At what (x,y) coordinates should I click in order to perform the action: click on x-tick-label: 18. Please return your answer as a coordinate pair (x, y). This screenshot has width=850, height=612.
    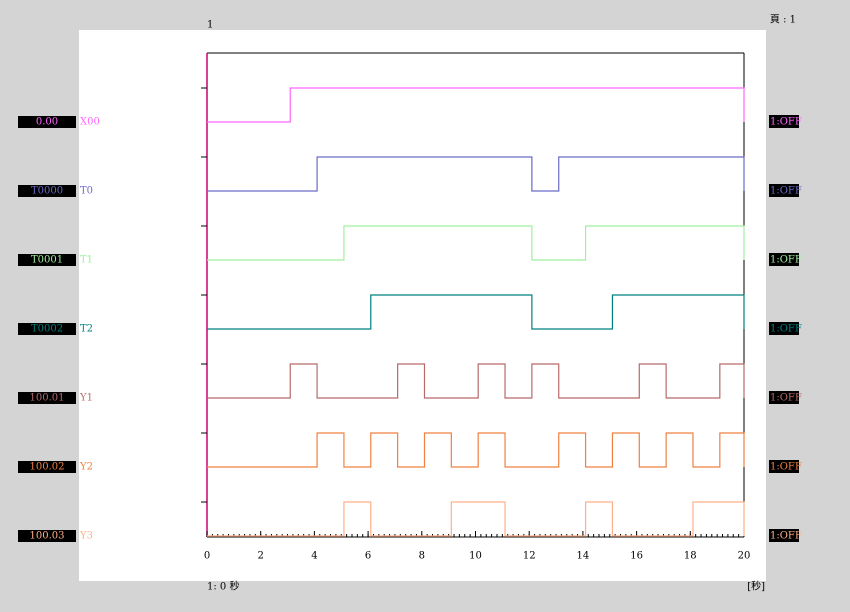
    Looking at the image, I should click on (690, 556).